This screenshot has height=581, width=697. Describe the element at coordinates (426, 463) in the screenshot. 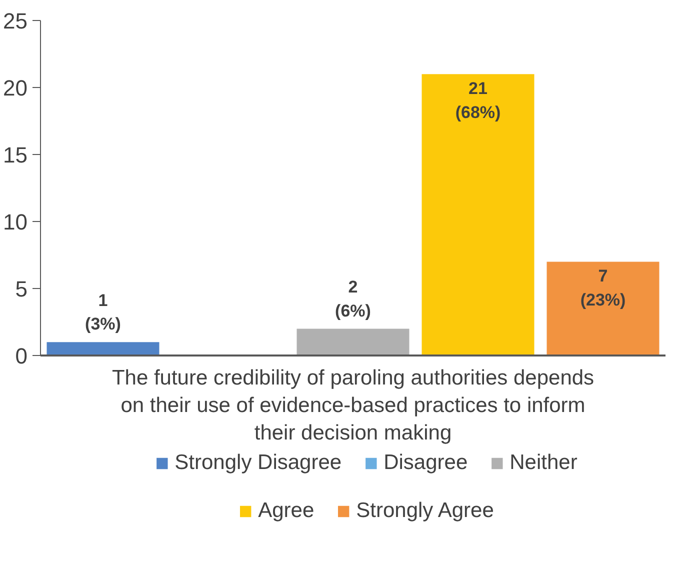

I see `legend-label: Disagree` at that location.